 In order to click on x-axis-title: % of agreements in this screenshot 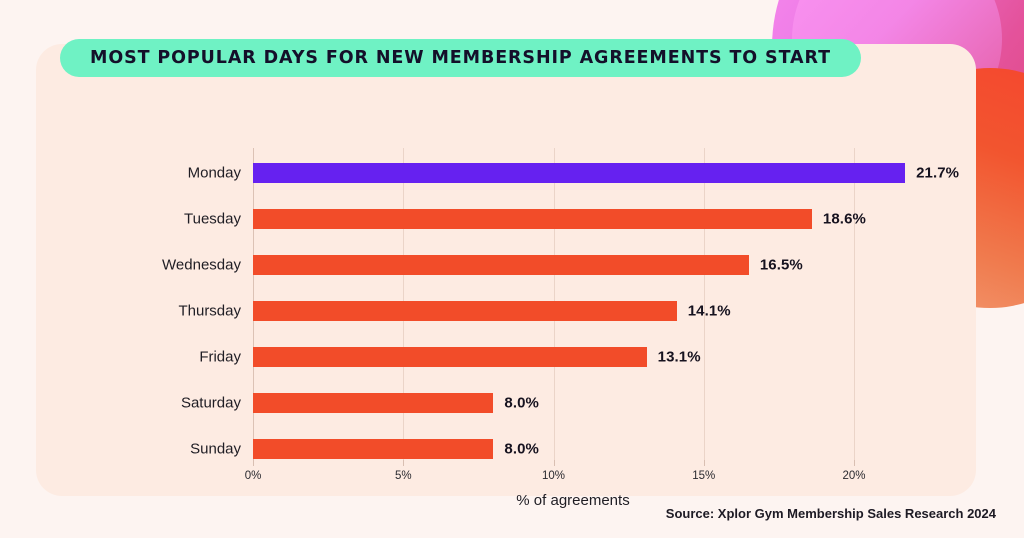, I will do `click(573, 500)`.